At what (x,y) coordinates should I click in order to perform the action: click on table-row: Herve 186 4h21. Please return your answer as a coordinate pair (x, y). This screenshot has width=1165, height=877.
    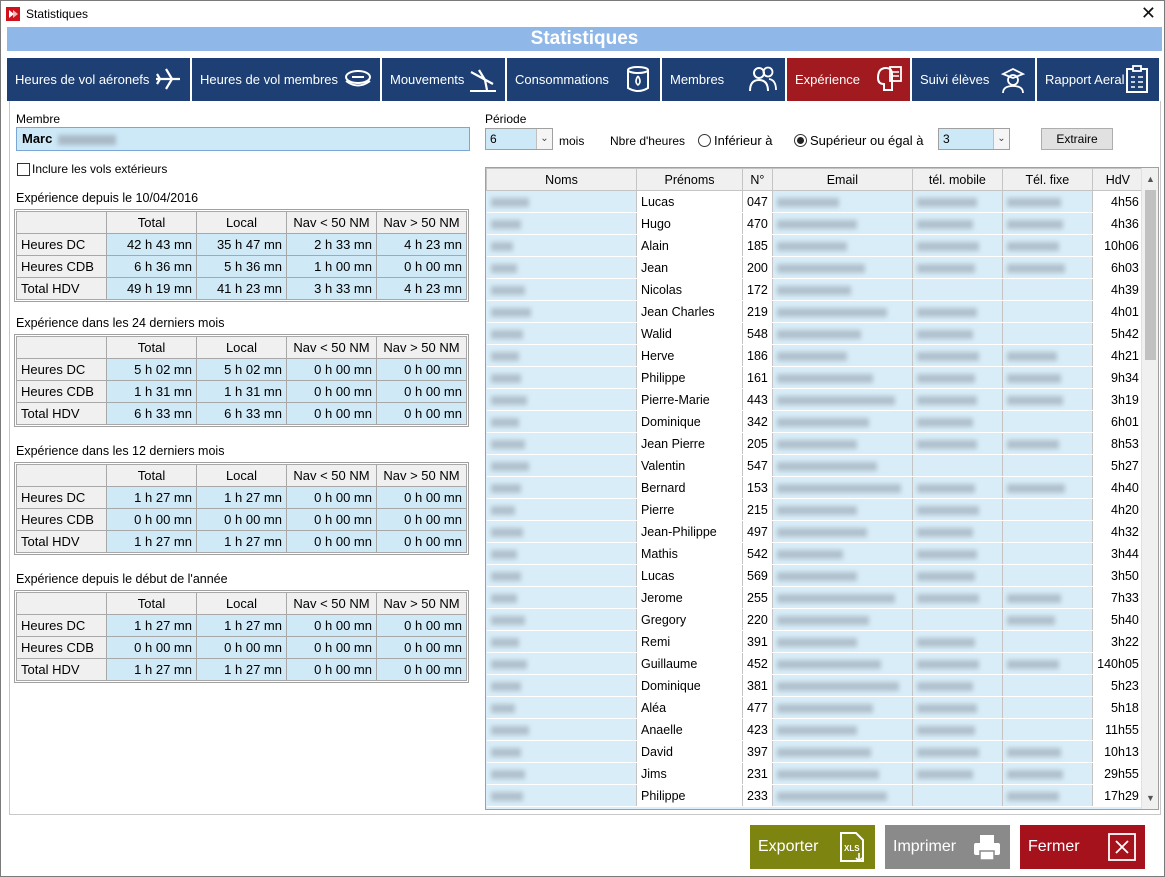
    Looking at the image, I should click on (815, 355).